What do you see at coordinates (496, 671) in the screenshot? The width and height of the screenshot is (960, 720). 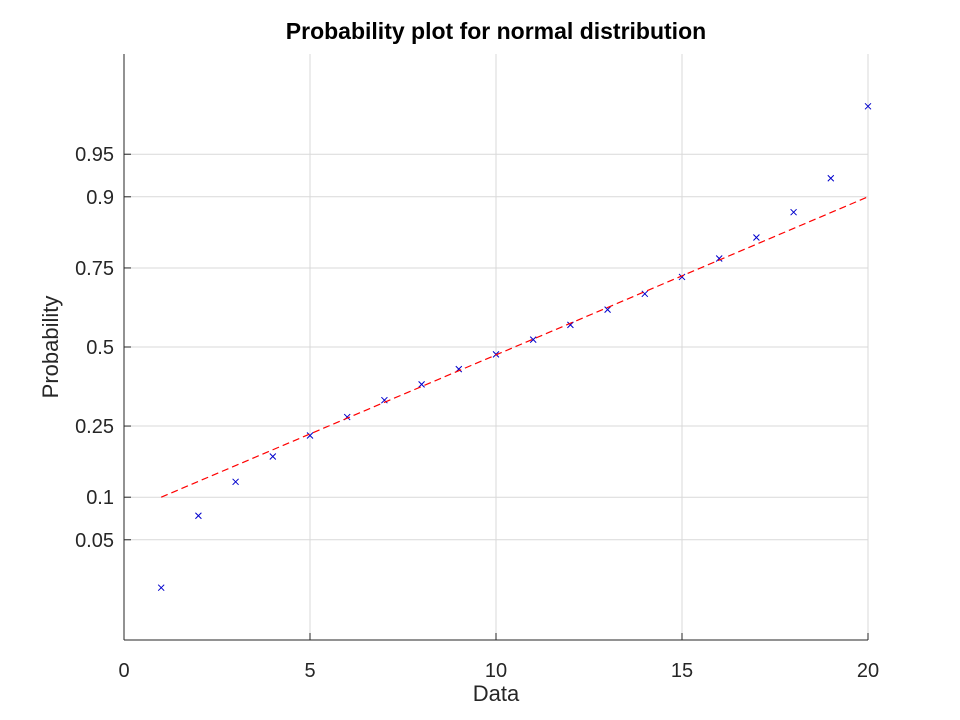 I see `x-tick-label: 10` at bounding box center [496, 671].